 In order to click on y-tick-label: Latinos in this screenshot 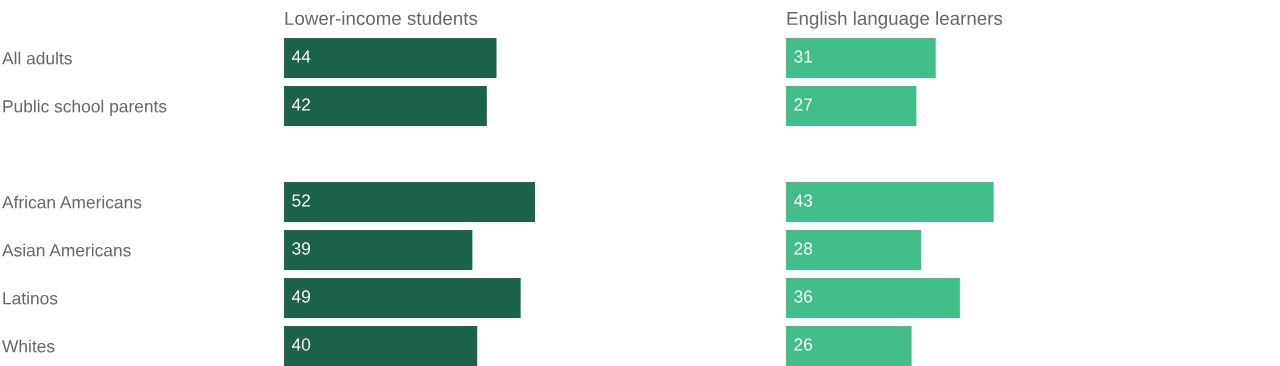, I will do `click(30, 298)`.